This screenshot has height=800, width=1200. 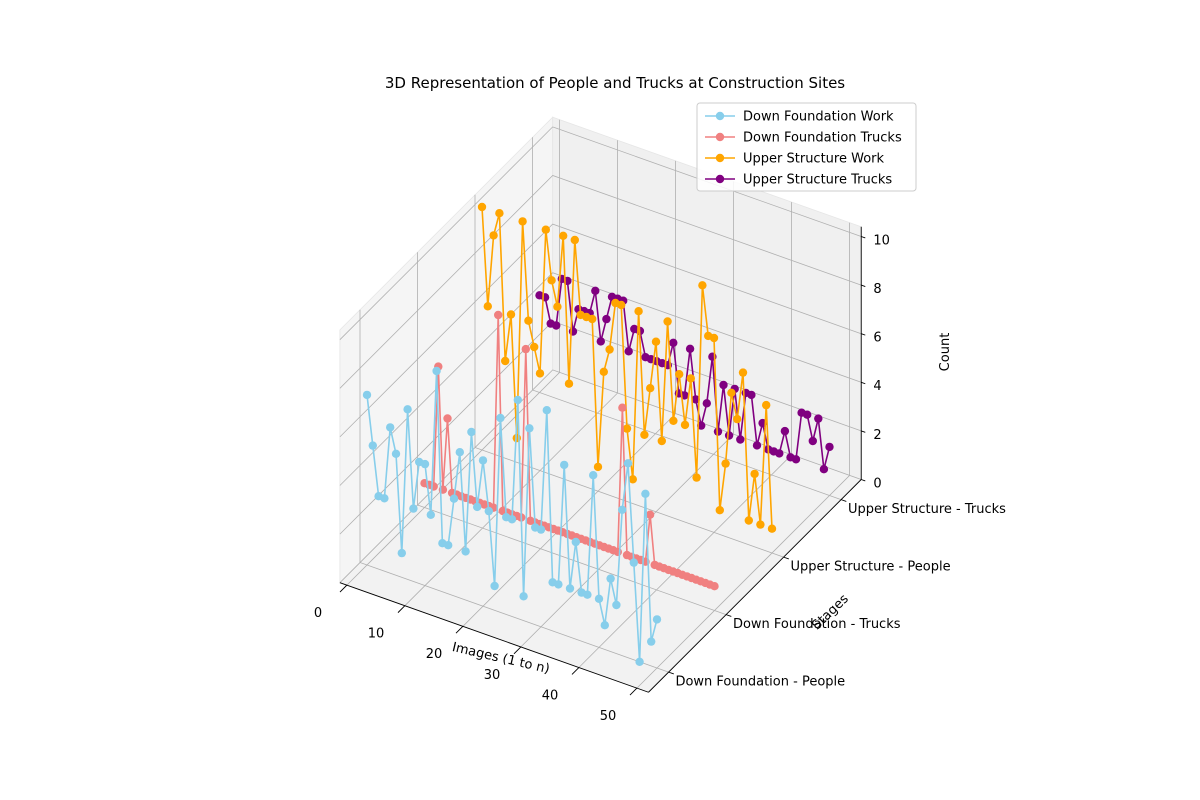 I want to click on y-tick-label: Down Foundation - People, so click(x=760, y=682).